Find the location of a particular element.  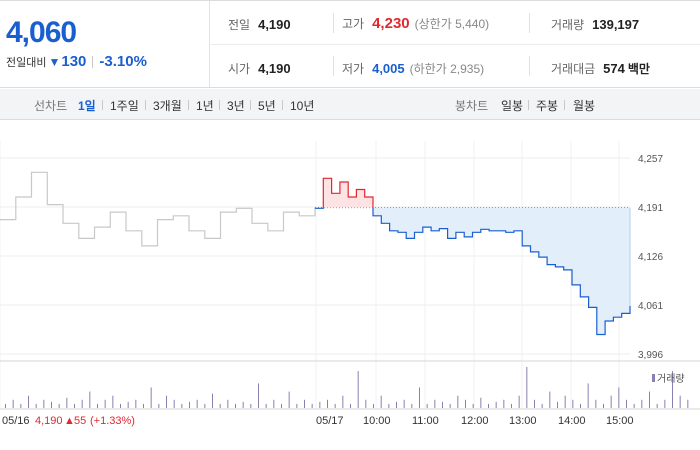

period-1w: 1주일 is located at coordinates (124, 106).